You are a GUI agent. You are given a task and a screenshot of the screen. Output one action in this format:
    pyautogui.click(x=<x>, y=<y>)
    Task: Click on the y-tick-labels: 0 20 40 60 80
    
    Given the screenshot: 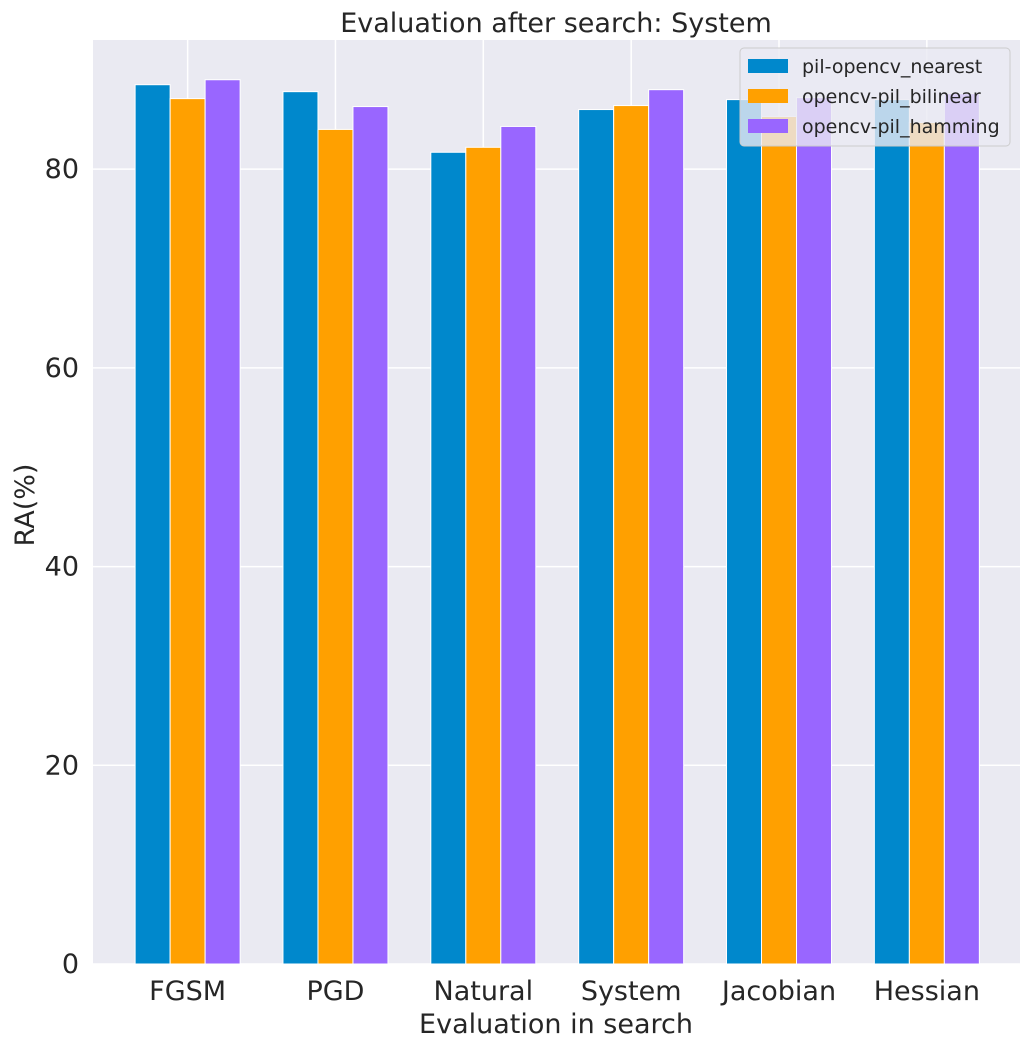 What is the action you would take?
    pyautogui.click(x=62, y=567)
    